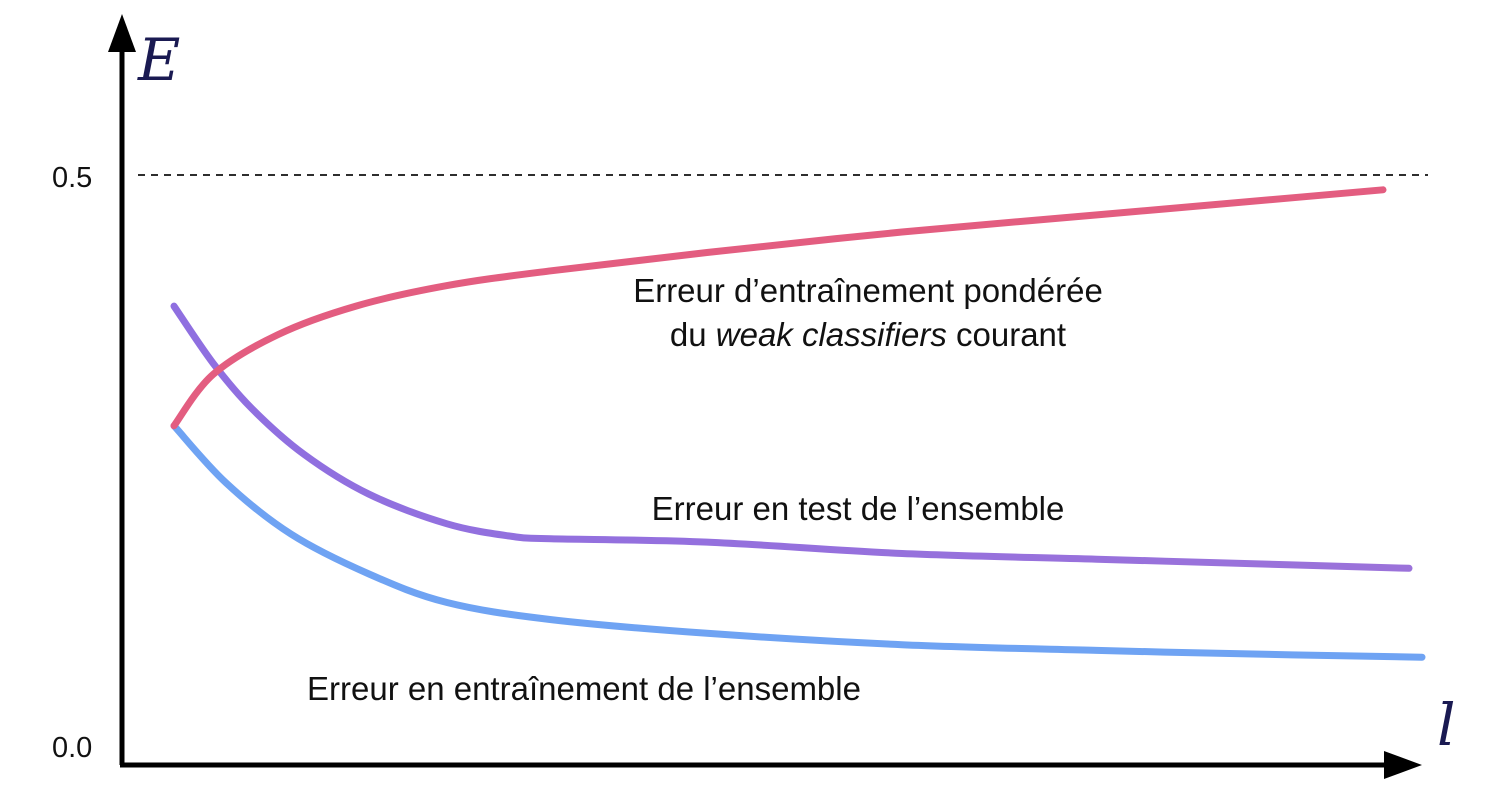 The image size is (1512, 806). I want to click on annotation-weighted-train-line1: Erreur d’entraînement pondérée, so click(868, 290).